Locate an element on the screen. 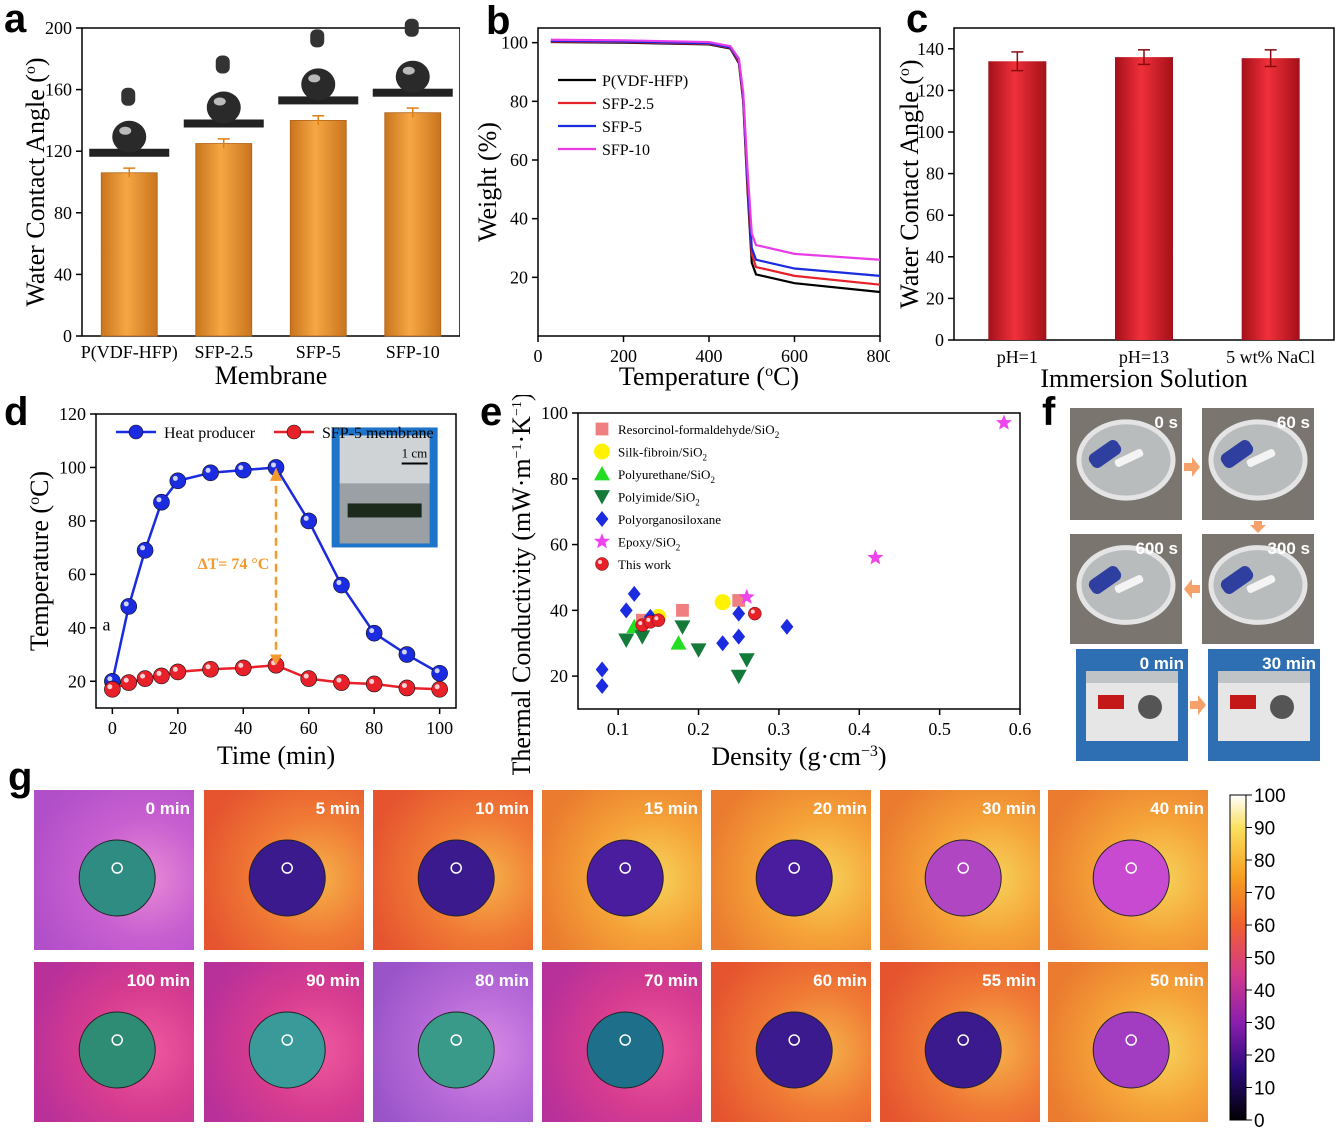 This screenshot has width=1341, height=1137. y-axis-close-a: ) is located at coordinates (35, 61).